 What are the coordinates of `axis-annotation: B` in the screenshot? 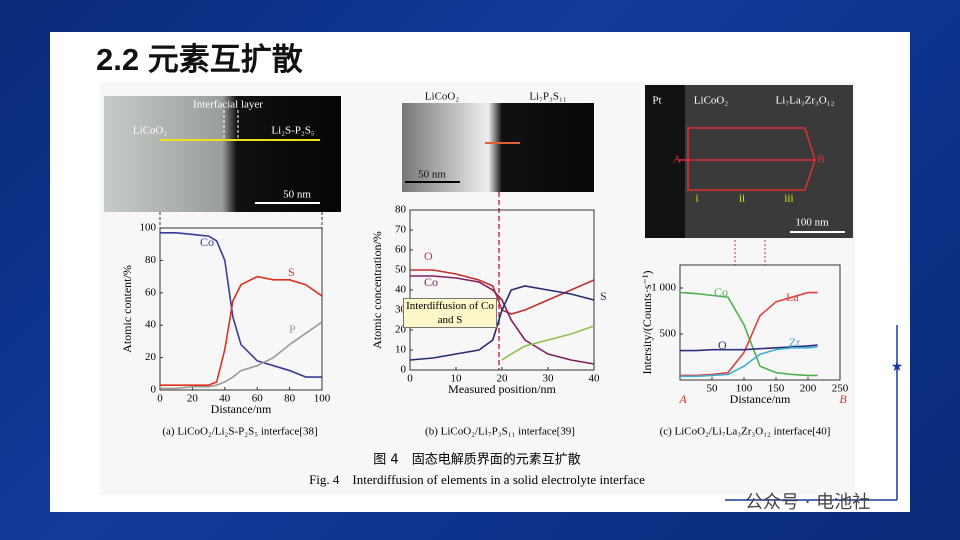 It's located at (843, 399).